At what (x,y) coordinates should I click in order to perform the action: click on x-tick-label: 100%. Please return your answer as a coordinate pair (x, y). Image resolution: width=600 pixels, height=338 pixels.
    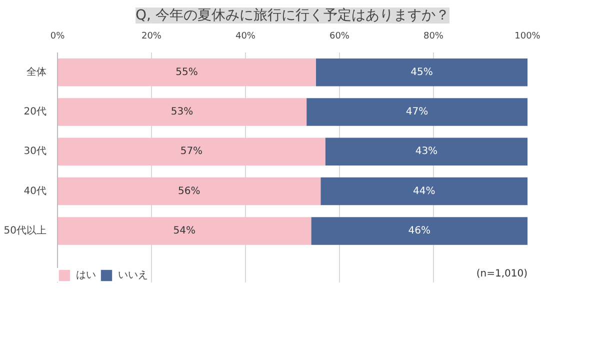
    Looking at the image, I should click on (527, 37).